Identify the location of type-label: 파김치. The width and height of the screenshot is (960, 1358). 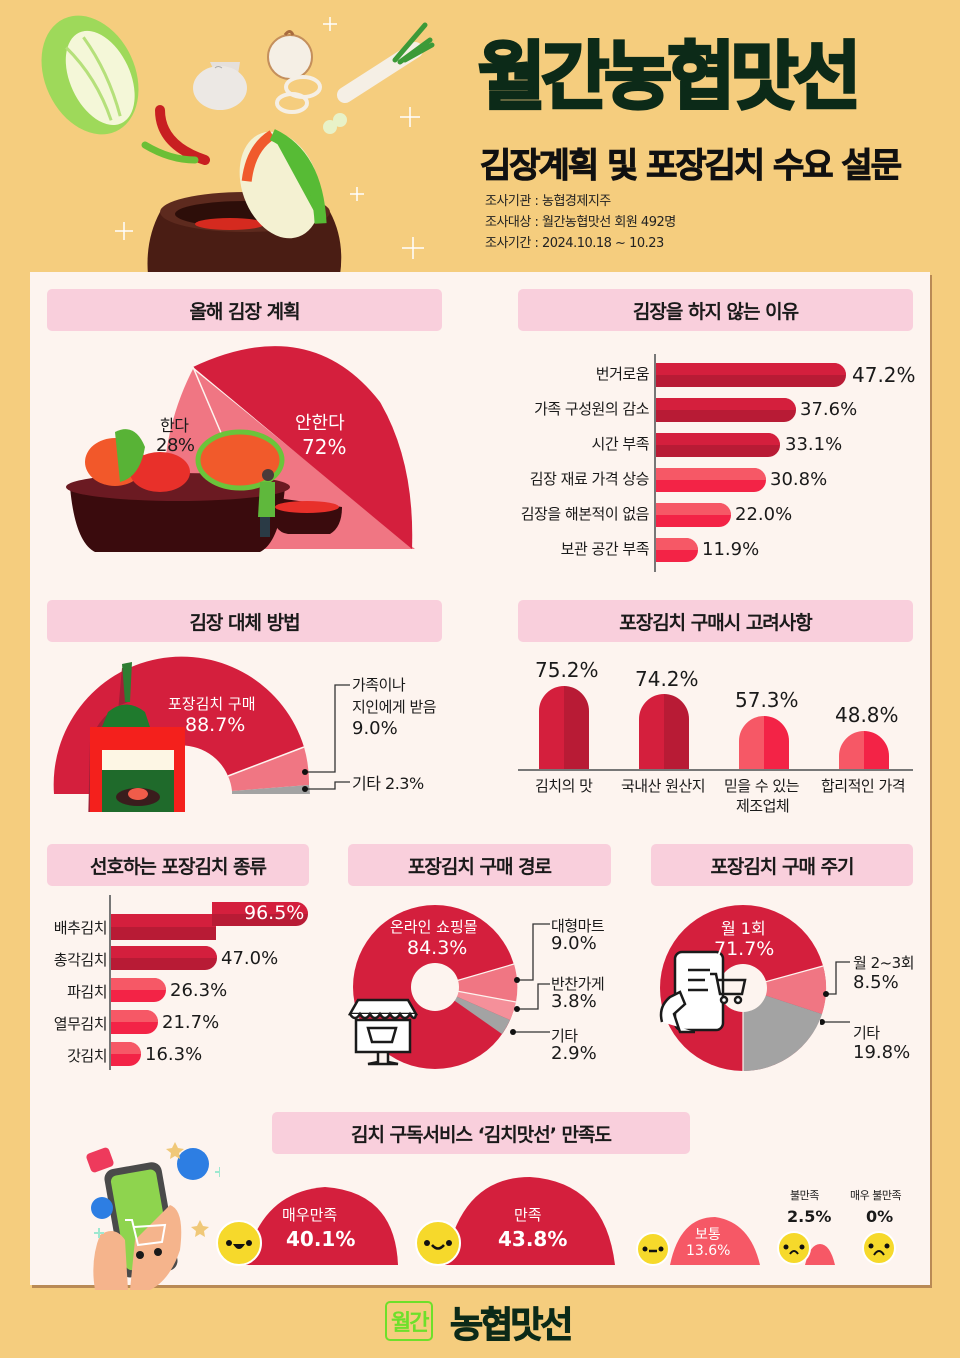
(87, 992).